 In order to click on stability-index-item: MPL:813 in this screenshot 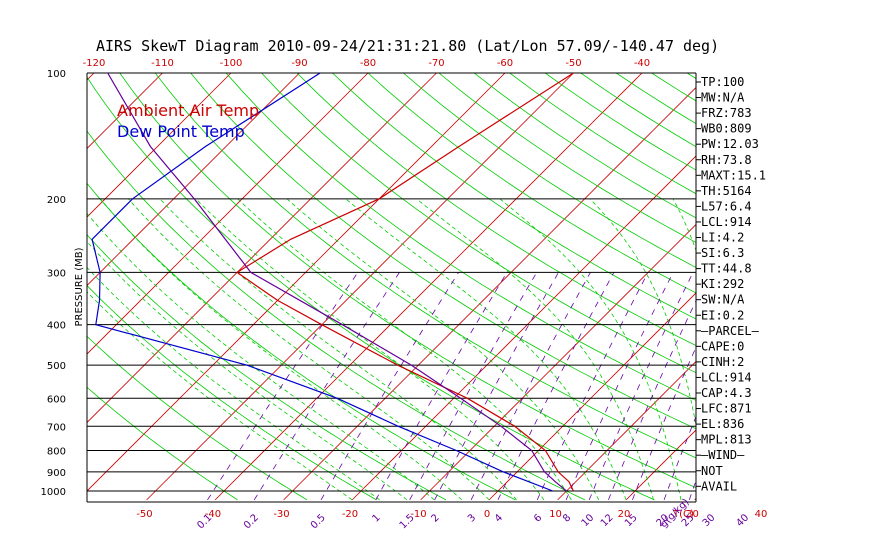, I will do `click(726, 440)`.